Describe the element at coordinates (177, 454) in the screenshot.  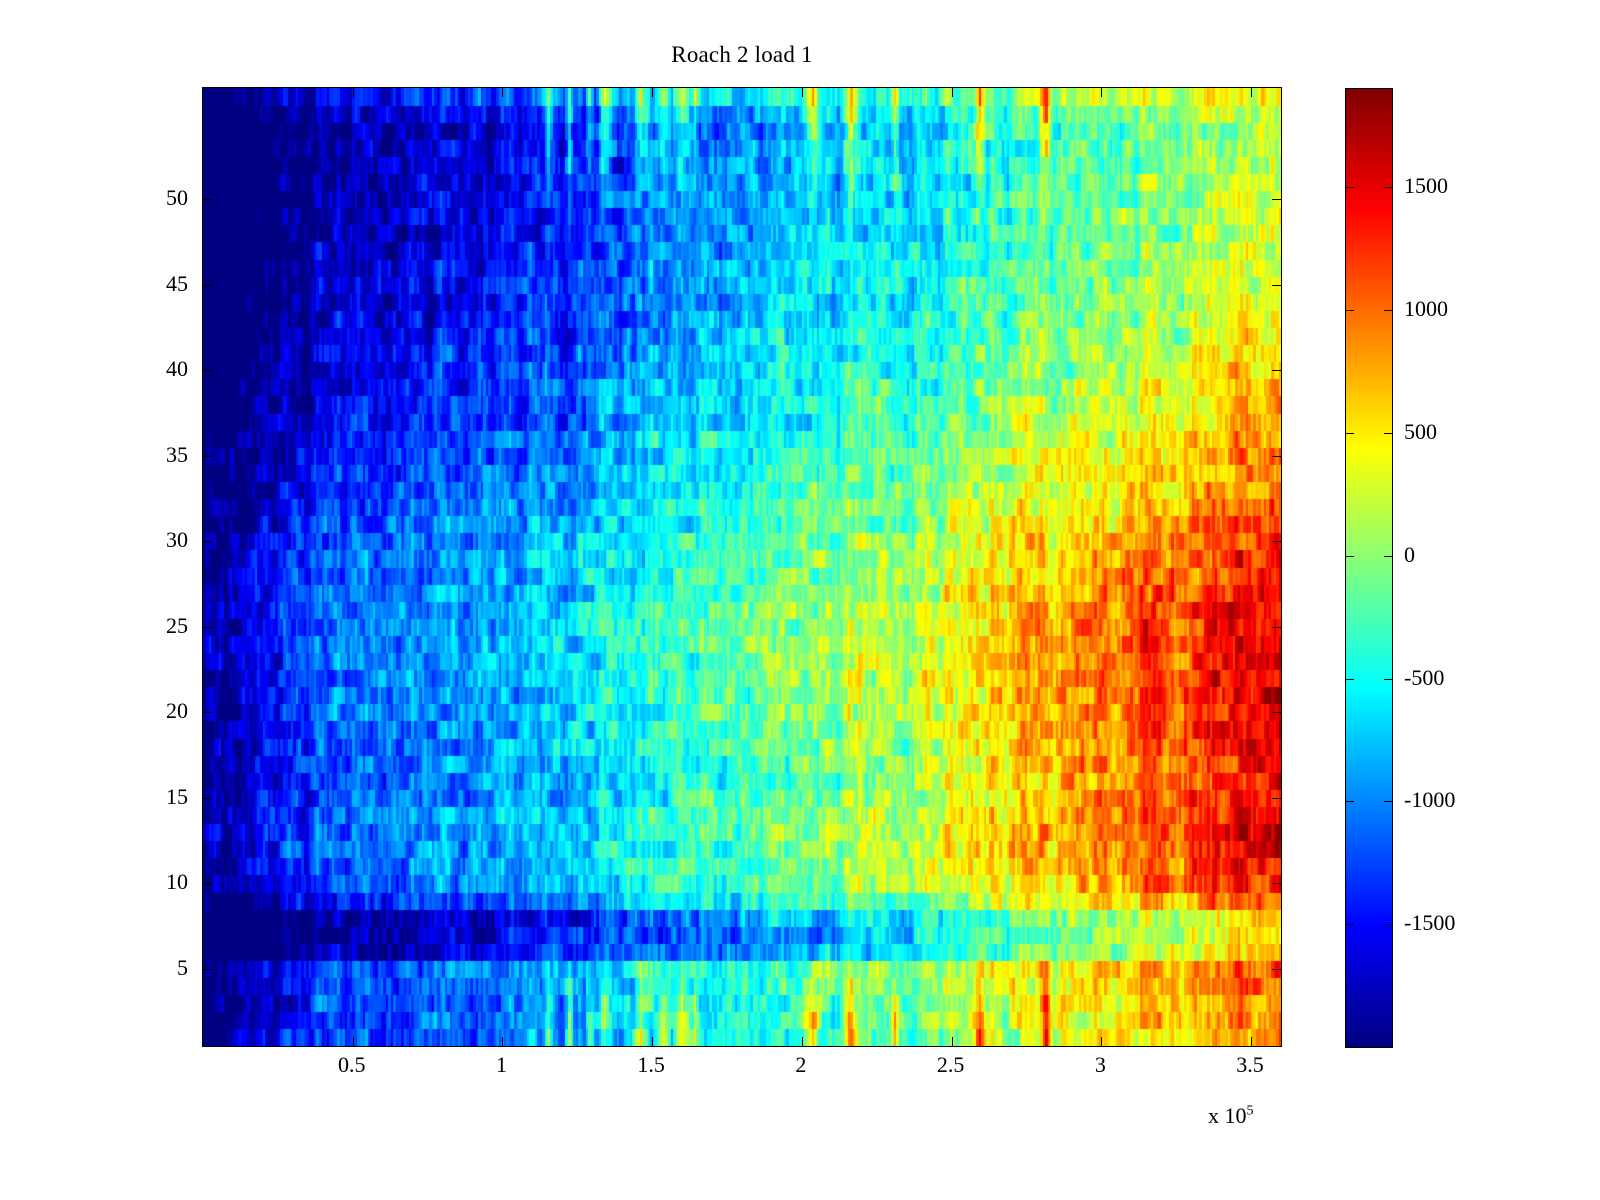
I see `y-tick-label: 35` at that location.